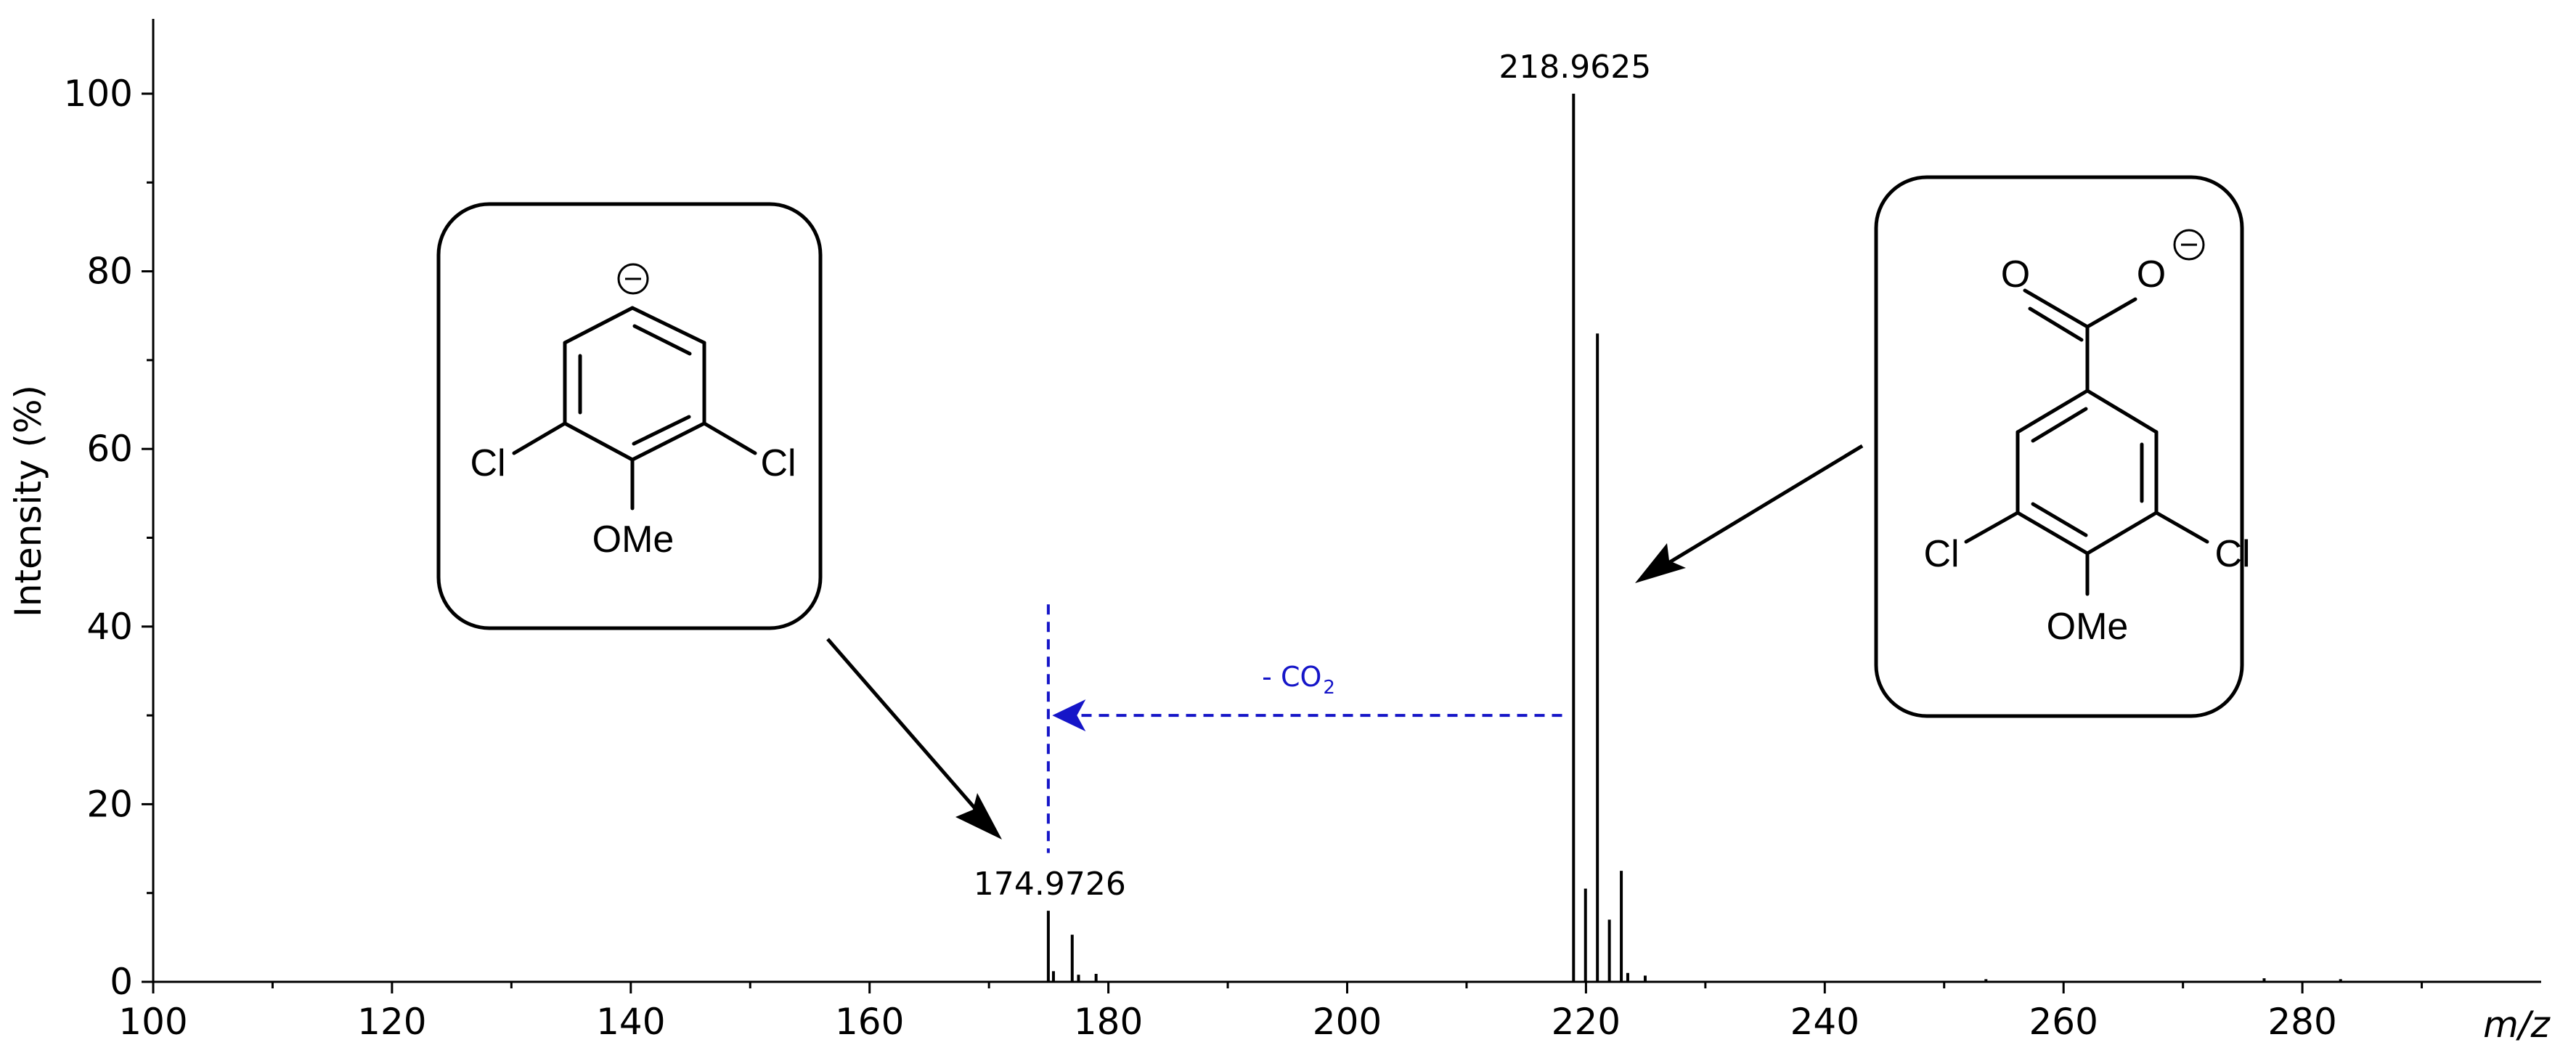  I want to click on right-anion-charge-ring, so click(2189, 245).